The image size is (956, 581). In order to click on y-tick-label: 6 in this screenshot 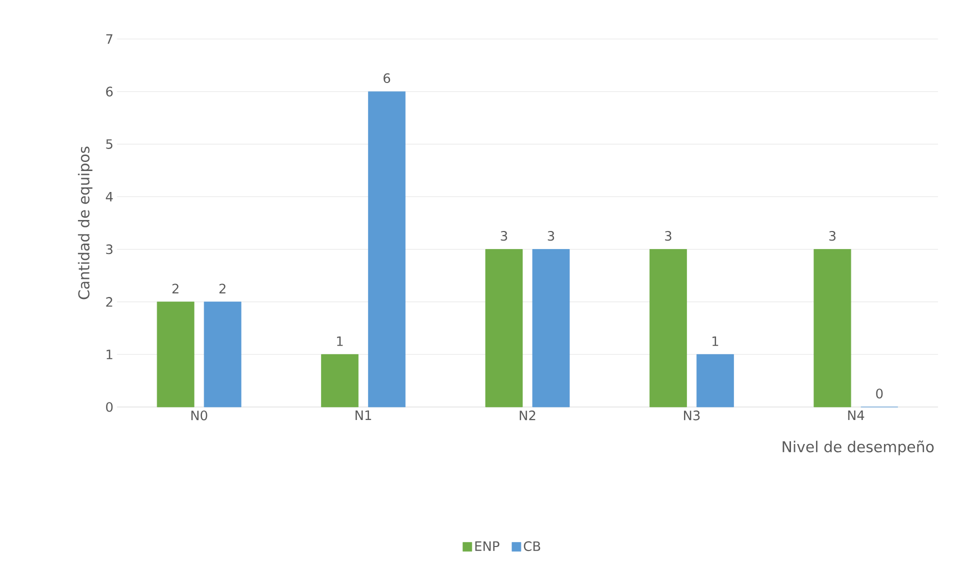, I will do `click(109, 91)`.